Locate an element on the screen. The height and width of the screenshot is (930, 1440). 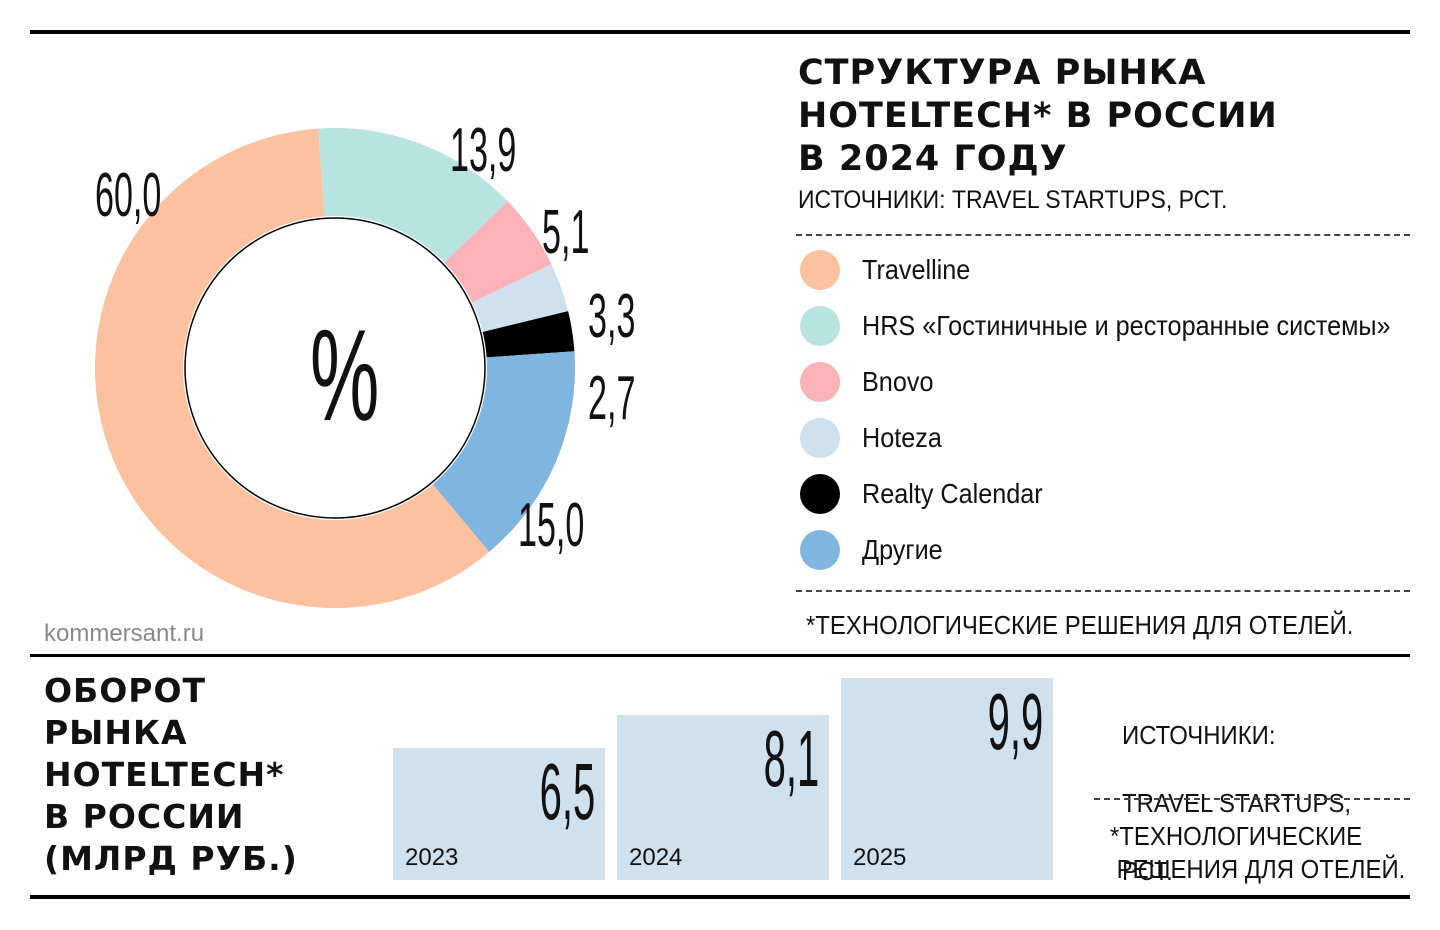
turnover-title-line: ОБОРОТ is located at coordinates (125, 690).